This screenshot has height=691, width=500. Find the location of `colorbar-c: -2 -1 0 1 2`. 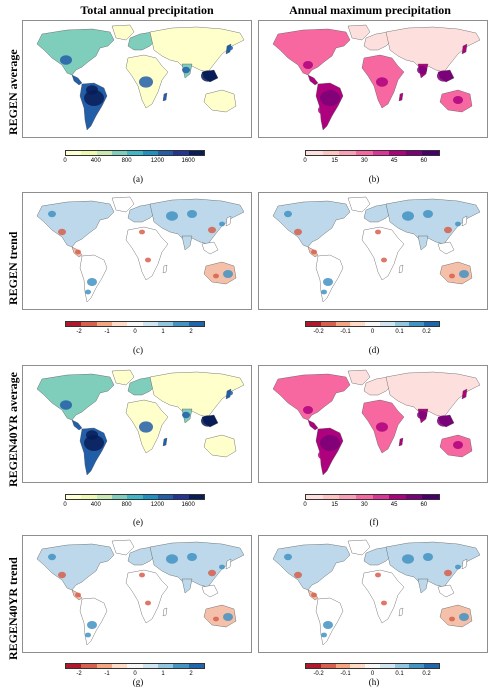

colorbar-c: -2 -1 0 1 2 is located at coordinates (135, 328).